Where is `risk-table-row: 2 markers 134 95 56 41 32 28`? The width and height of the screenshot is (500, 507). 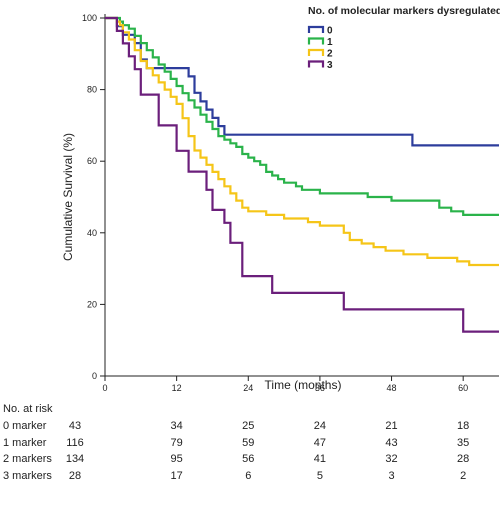 risk-table-row: 2 markers 134 95 56 41 32 28 is located at coordinates (250, 461).